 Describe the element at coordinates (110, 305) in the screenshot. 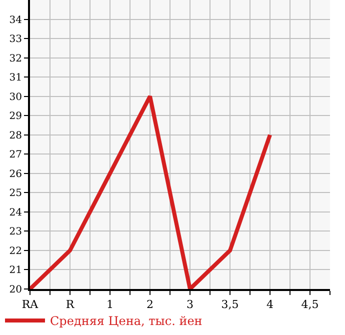

I see `x-tick-label: 1` at that location.